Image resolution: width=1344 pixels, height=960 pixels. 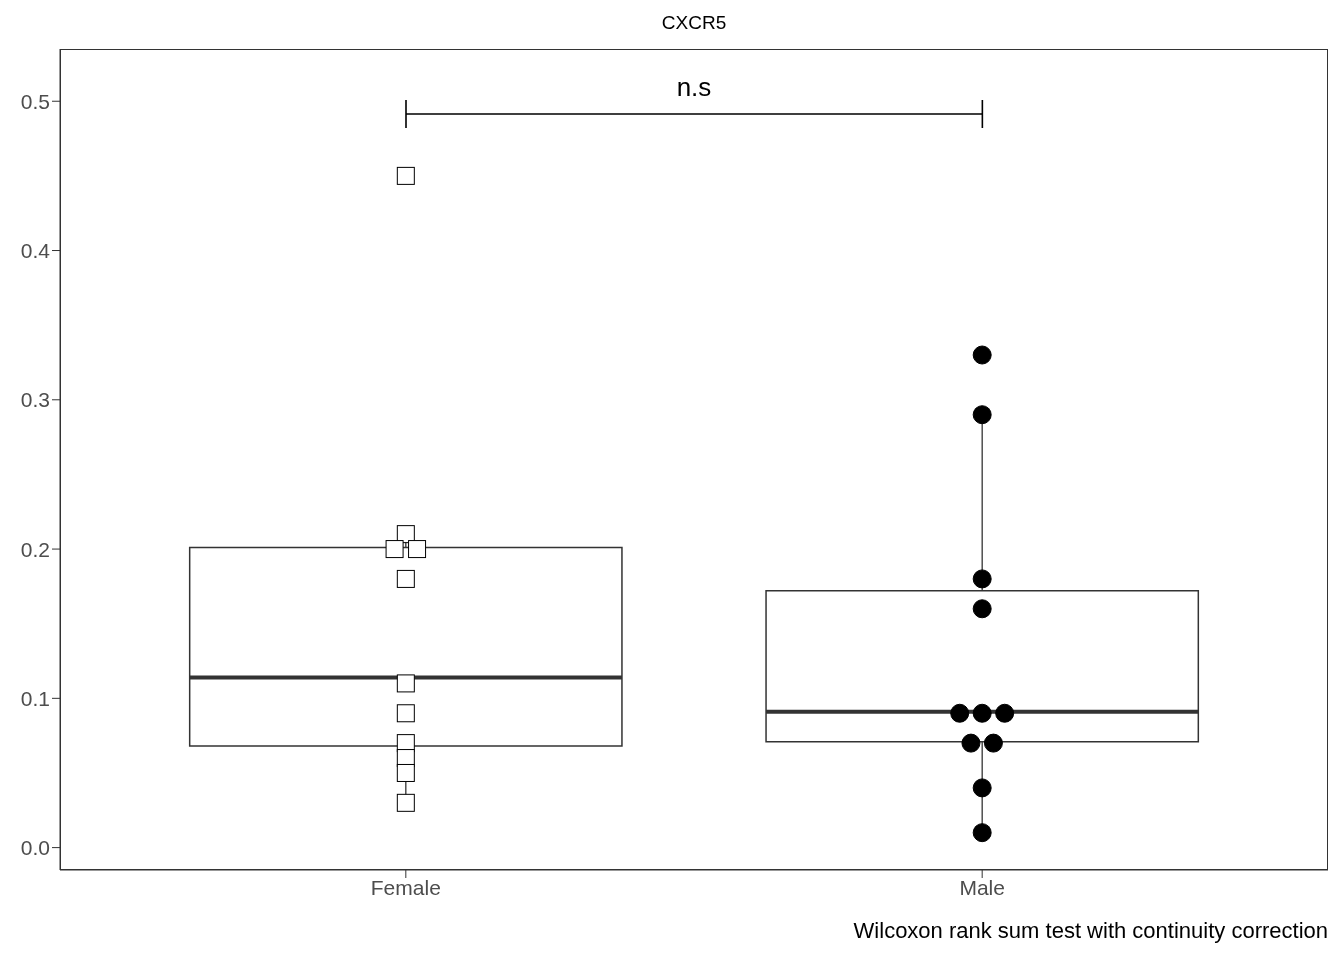 What do you see at coordinates (35, 848) in the screenshot?
I see `y-tick-label: 0.0` at bounding box center [35, 848].